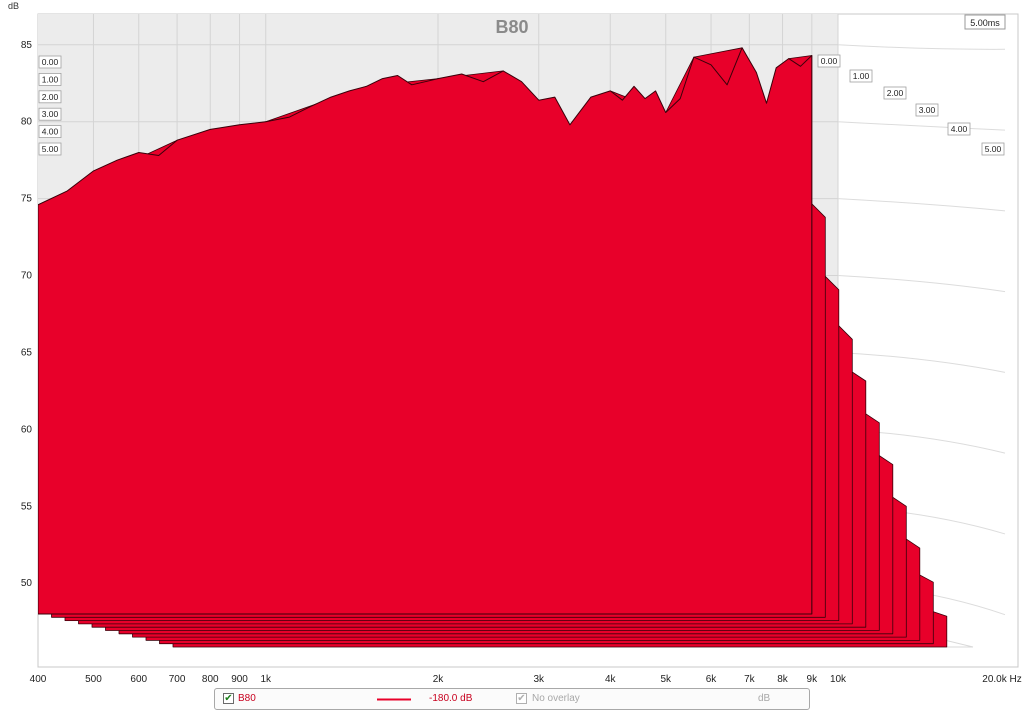  I want to click on legend-bar: ✔ B80 -180.0 dB ✔ No overlay dB, so click(512, 699).